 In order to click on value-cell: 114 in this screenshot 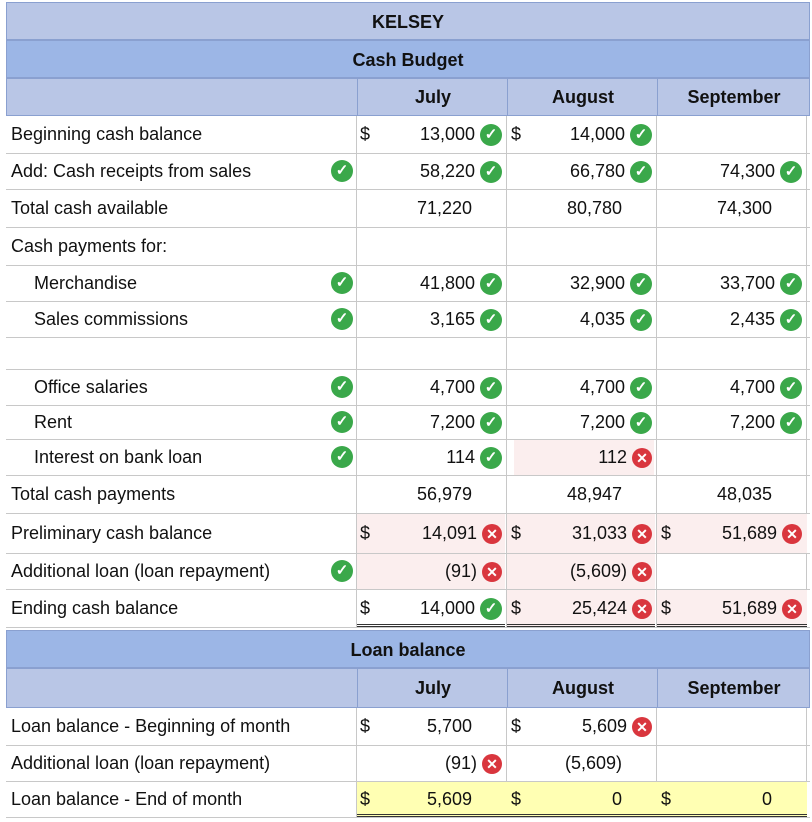, I will do `click(460, 457)`.